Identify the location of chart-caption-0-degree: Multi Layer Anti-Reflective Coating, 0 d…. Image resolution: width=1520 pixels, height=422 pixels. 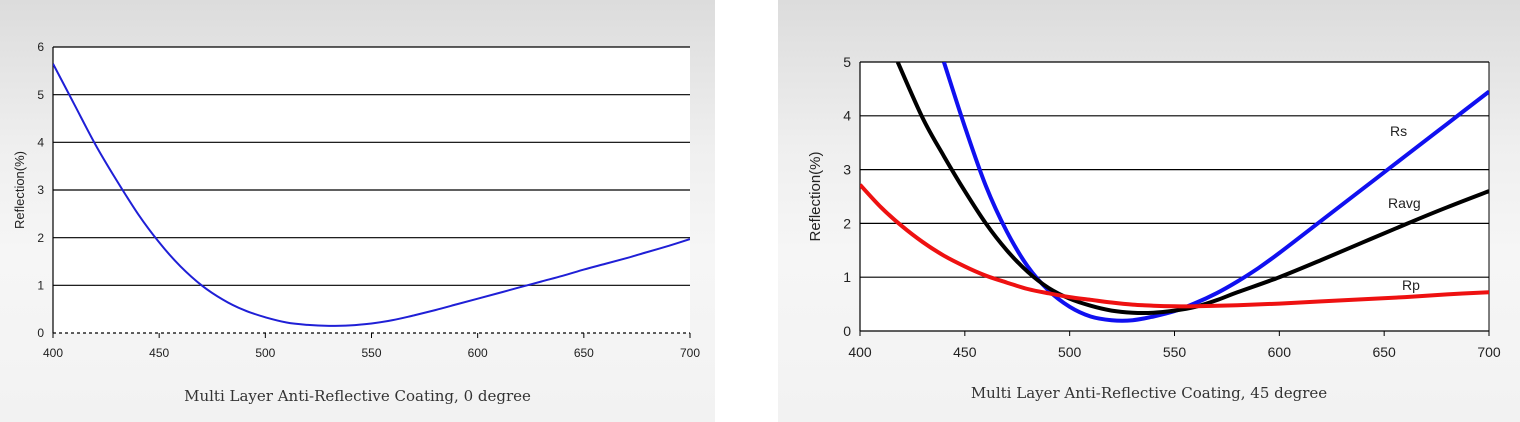
(357, 396).